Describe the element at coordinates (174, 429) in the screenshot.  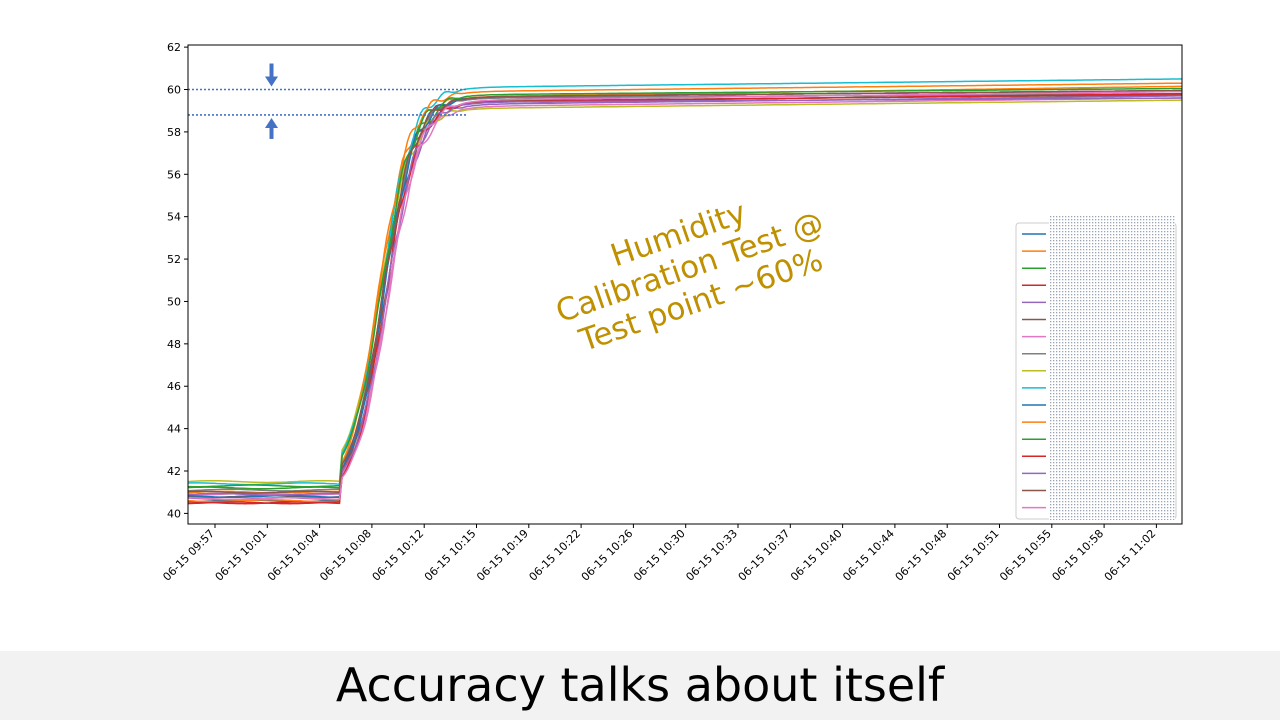
I see `y-tick-label: 44` at that location.